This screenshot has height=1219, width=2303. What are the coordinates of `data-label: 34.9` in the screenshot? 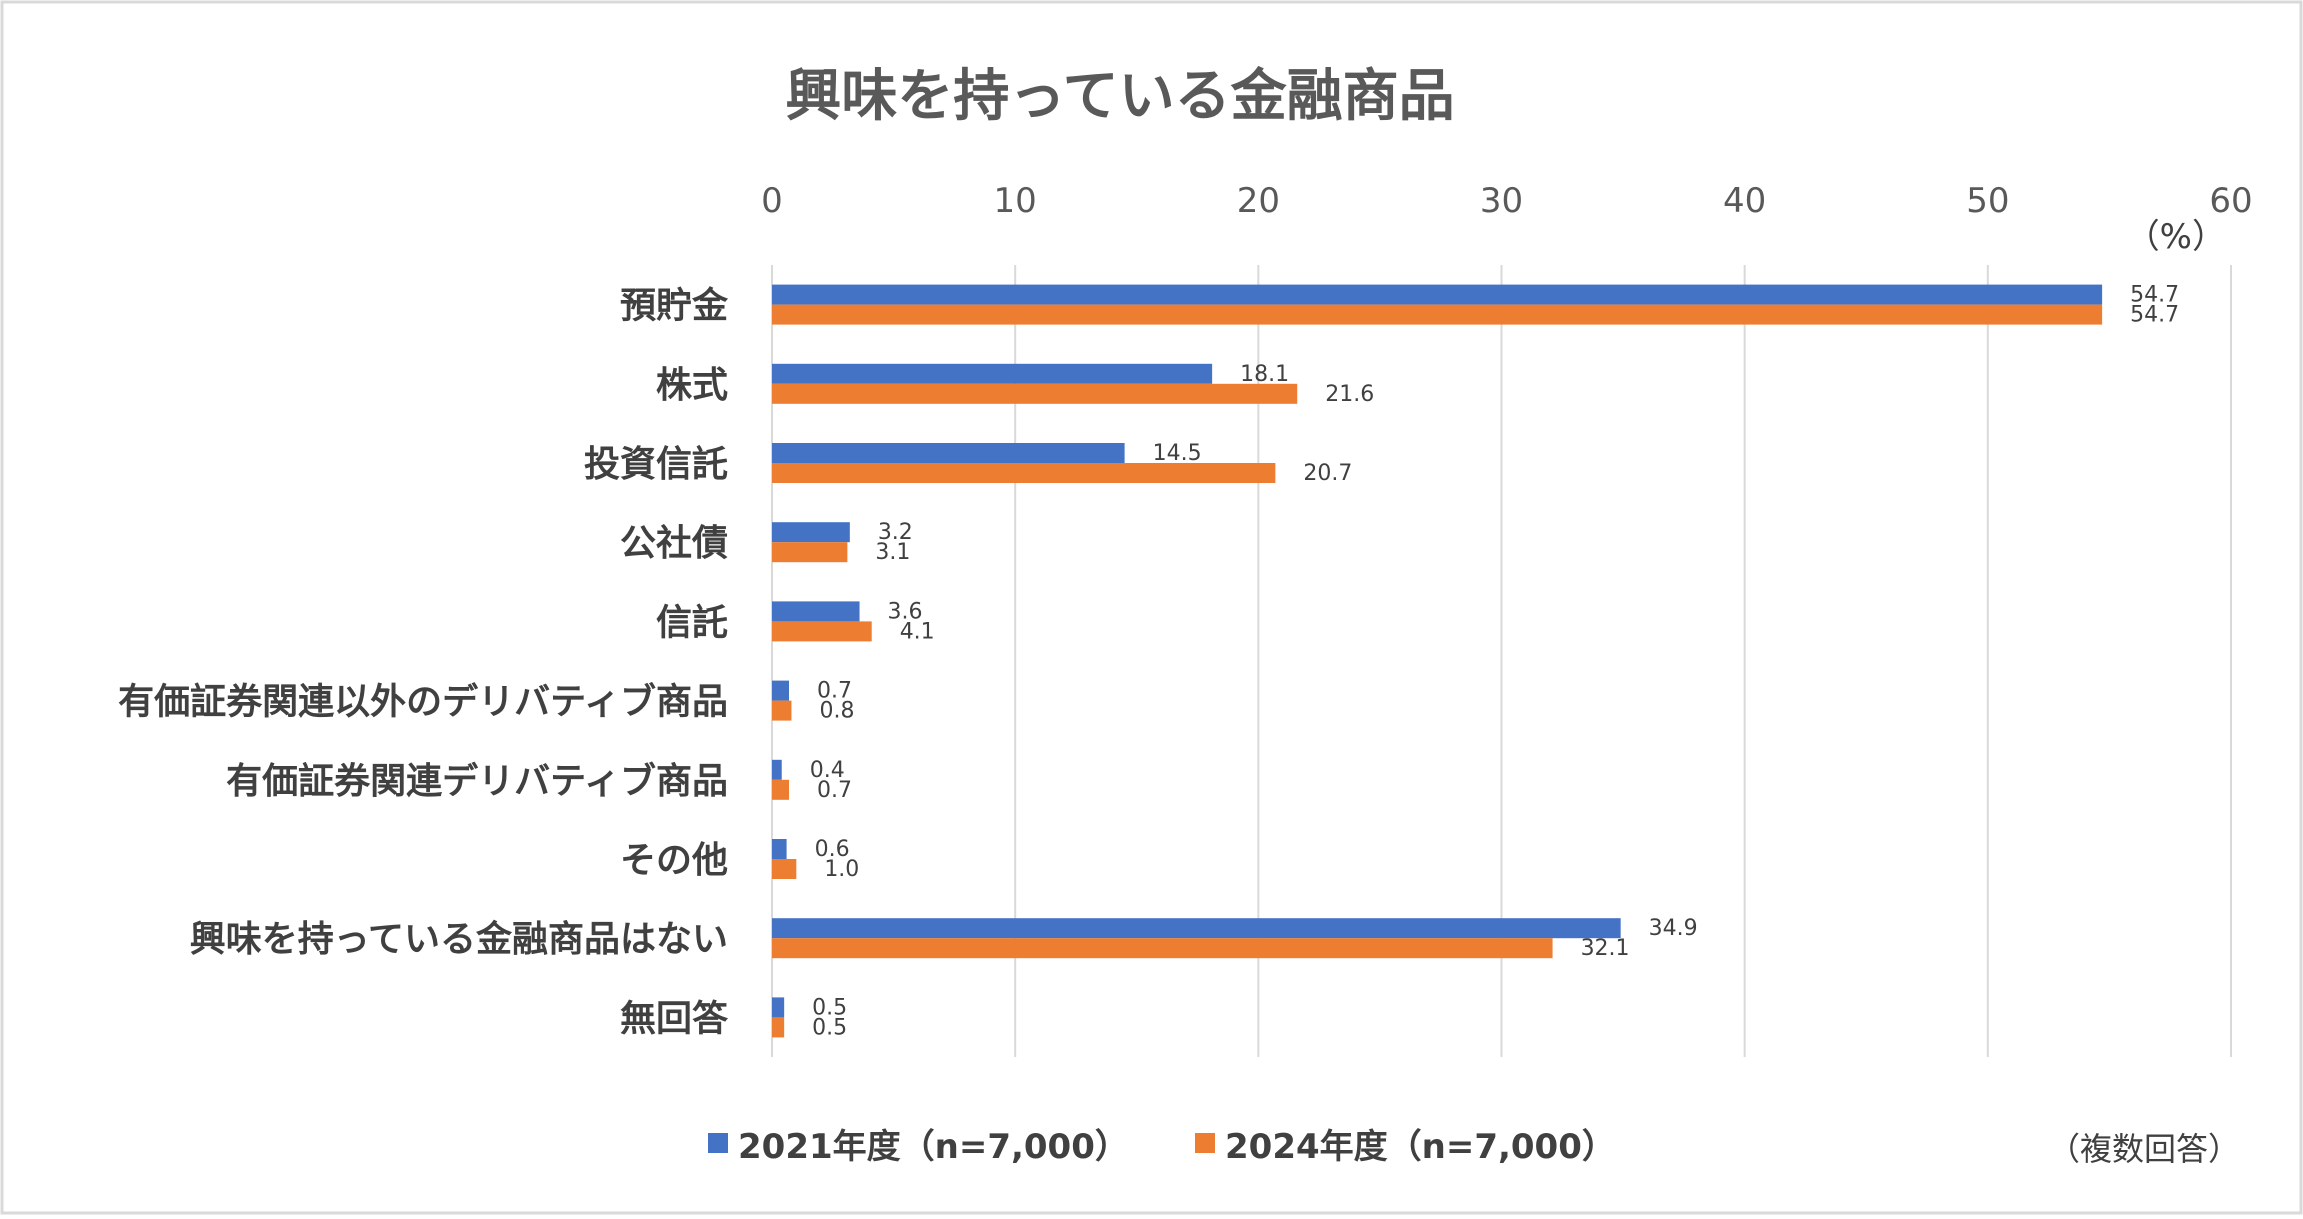 It's located at (1673, 928).